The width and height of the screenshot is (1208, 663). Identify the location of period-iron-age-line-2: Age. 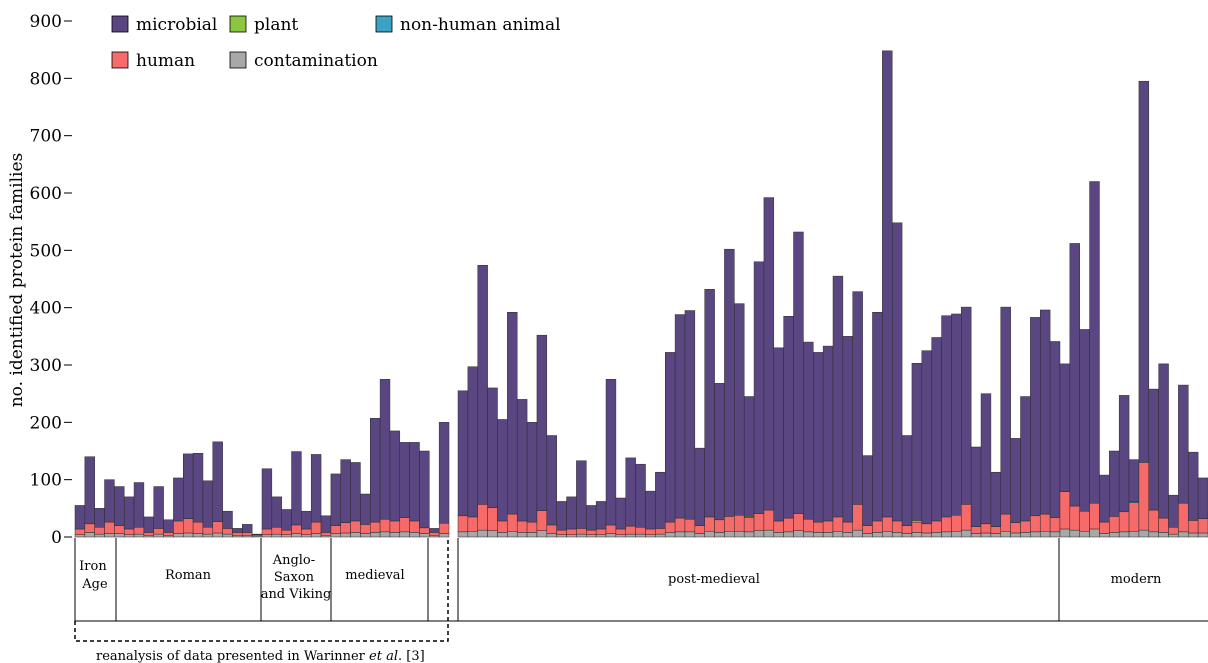
(94, 584).